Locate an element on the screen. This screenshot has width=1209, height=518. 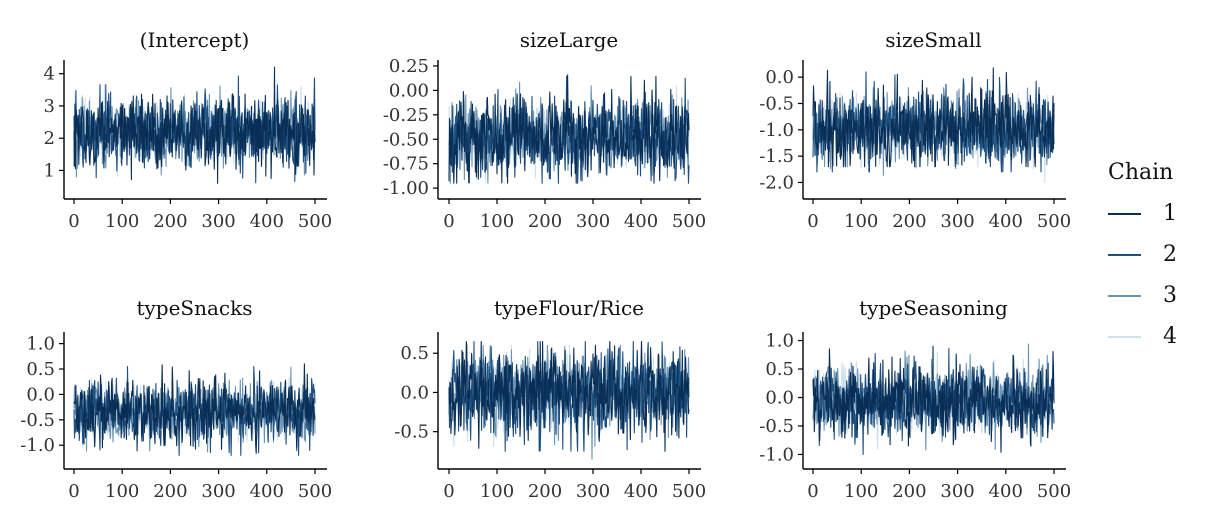
y-tick-label: 0.00 is located at coordinates (409, 90).